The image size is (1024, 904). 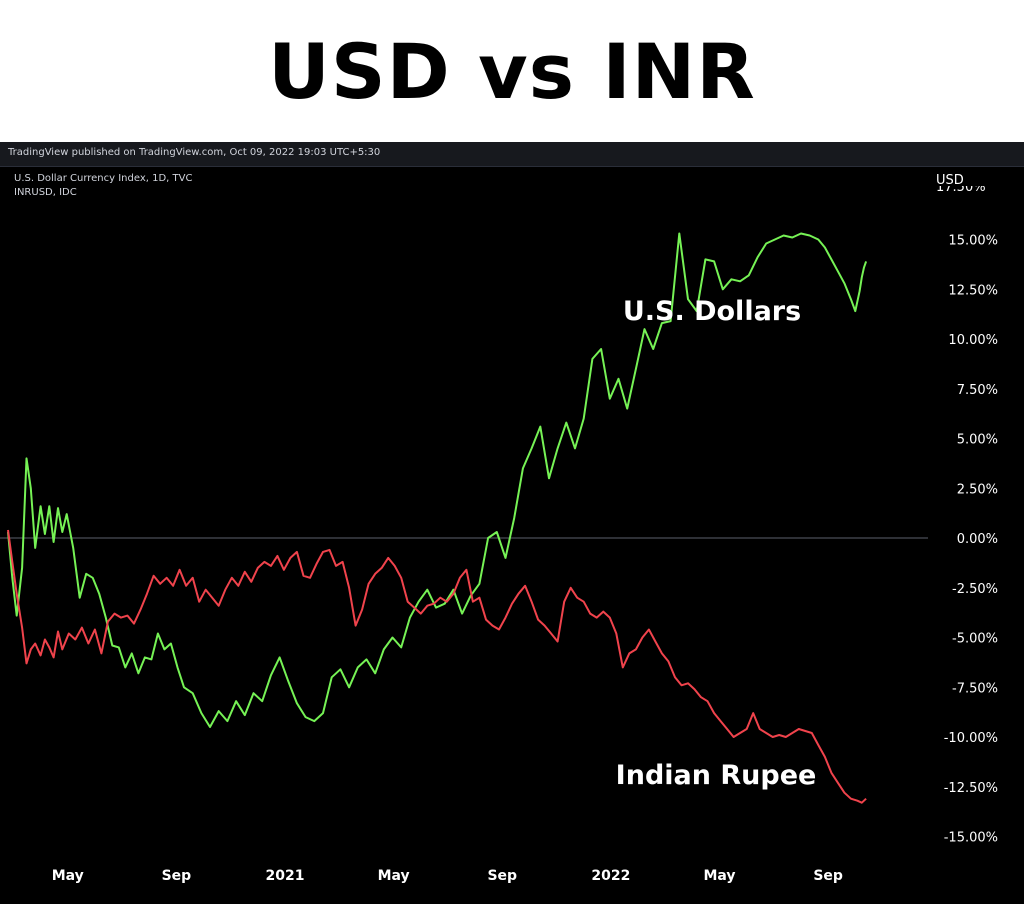 What do you see at coordinates (716, 775) in the screenshot?
I see `annotation-inr: Indian Rupee` at bounding box center [716, 775].